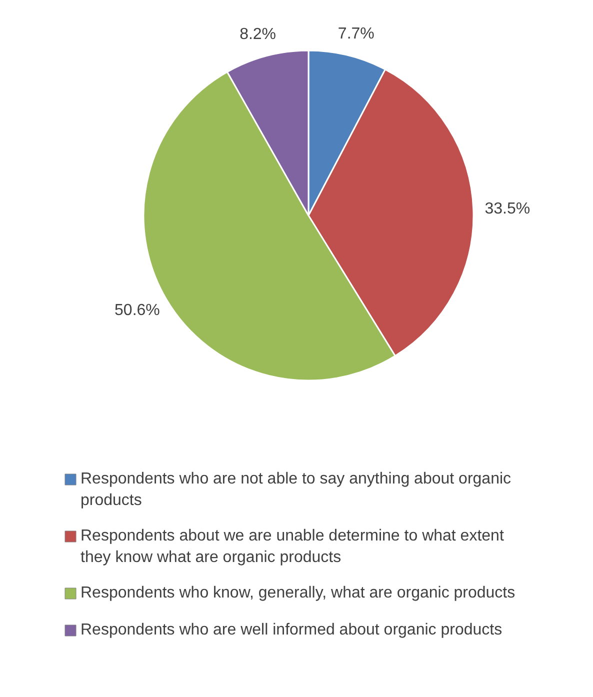 This screenshot has height=697, width=593. Describe the element at coordinates (507, 209) in the screenshot. I see `data-label: 33.5%` at that location.